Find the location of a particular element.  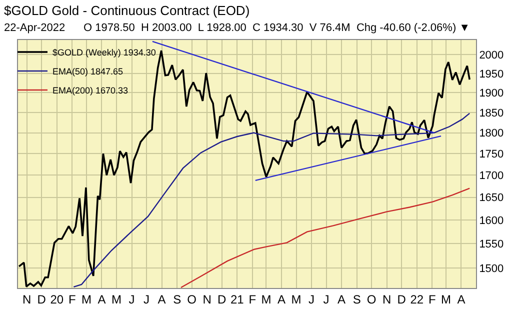

x-tick-label: 21 is located at coordinates (237, 299).